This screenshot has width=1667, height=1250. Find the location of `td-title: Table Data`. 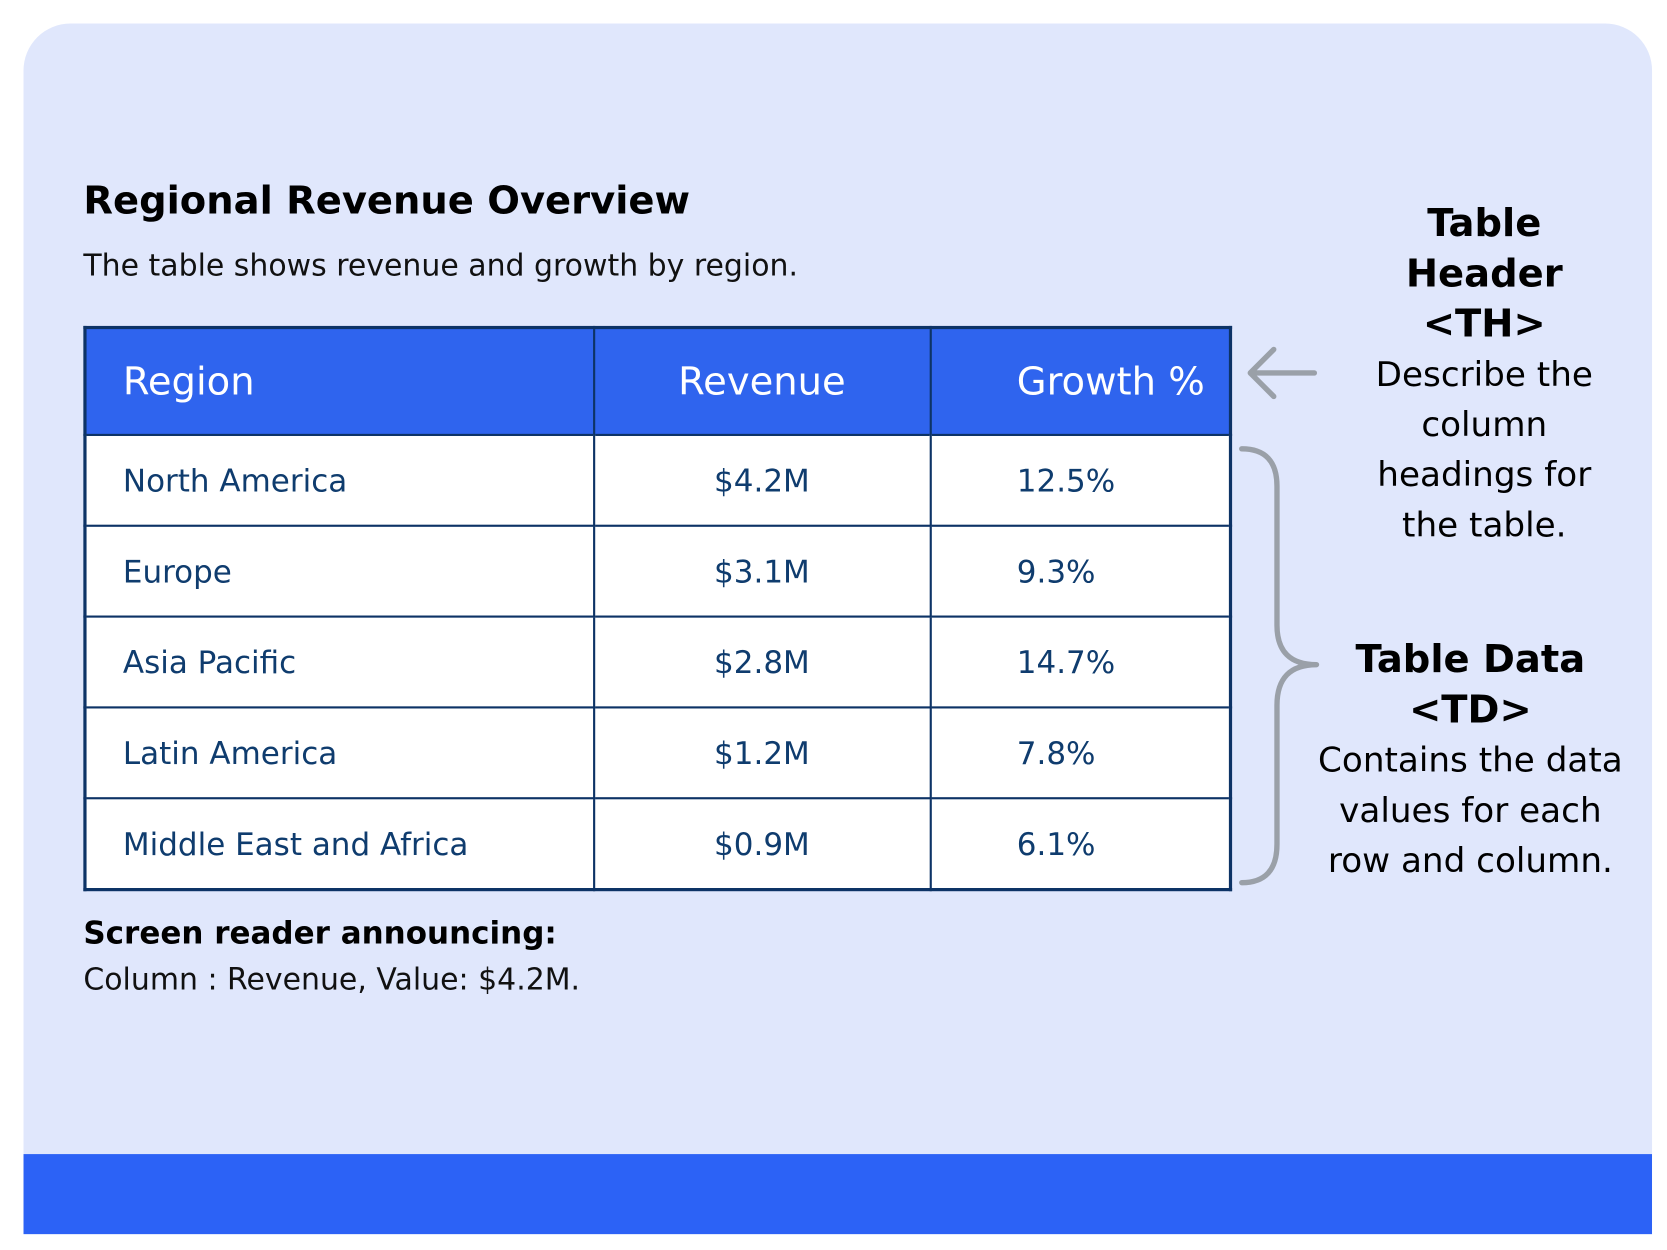

td-title: Table Data is located at coordinates (1470, 659).